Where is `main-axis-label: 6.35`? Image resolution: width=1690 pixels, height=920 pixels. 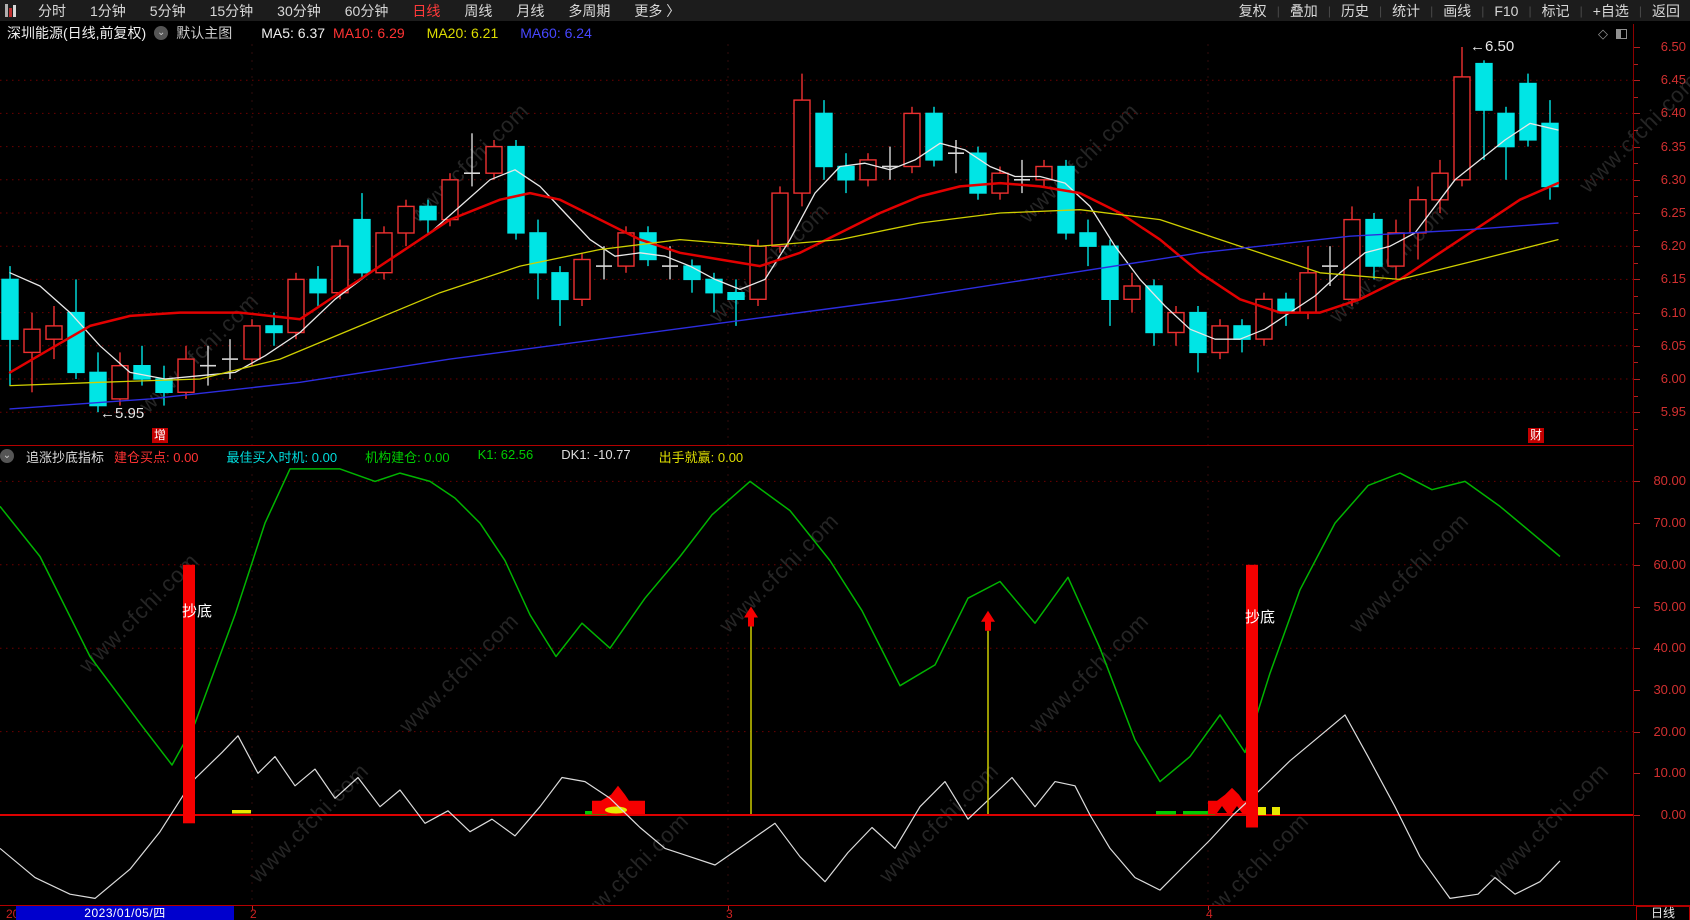
main-axis-label: 6.35 is located at coordinates (1673, 146).